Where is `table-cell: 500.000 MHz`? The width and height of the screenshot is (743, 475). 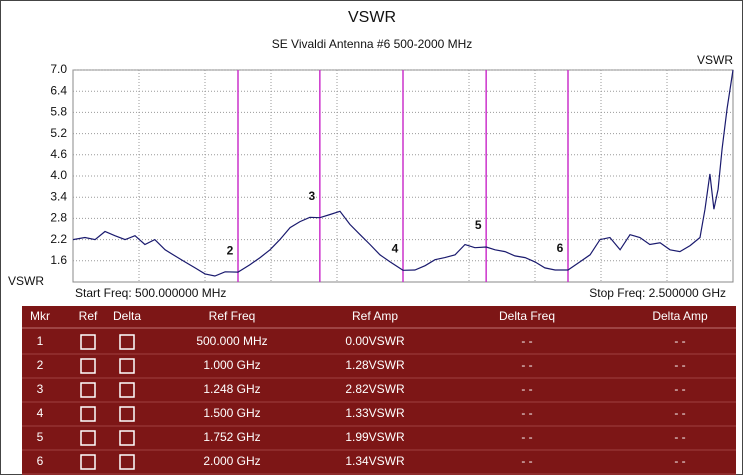
table-cell: 500.000 MHz is located at coordinates (231, 341).